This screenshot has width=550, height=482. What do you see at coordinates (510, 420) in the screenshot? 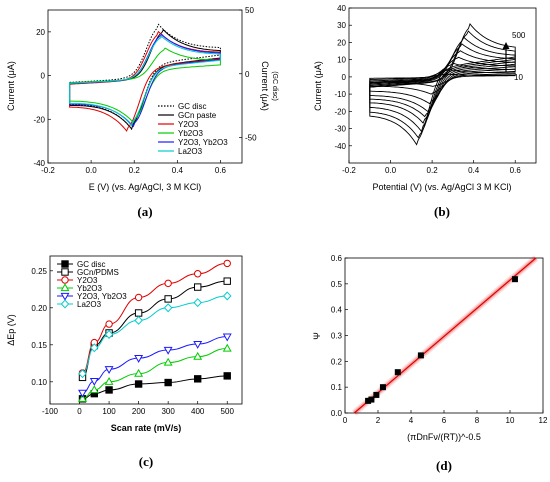
I see `x-tick-label-d-5: 10` at bounding box center [510, 420].